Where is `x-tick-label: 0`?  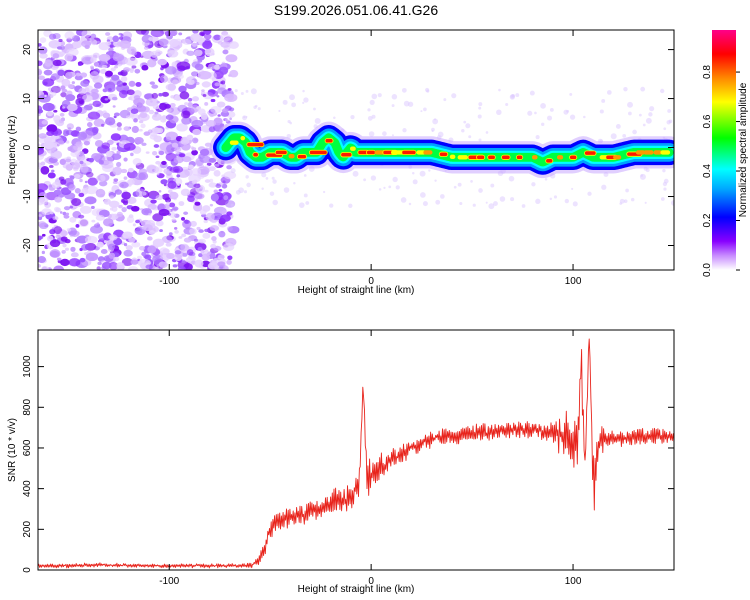 x-tick-label: 0 is located at coordinates (371, 281).